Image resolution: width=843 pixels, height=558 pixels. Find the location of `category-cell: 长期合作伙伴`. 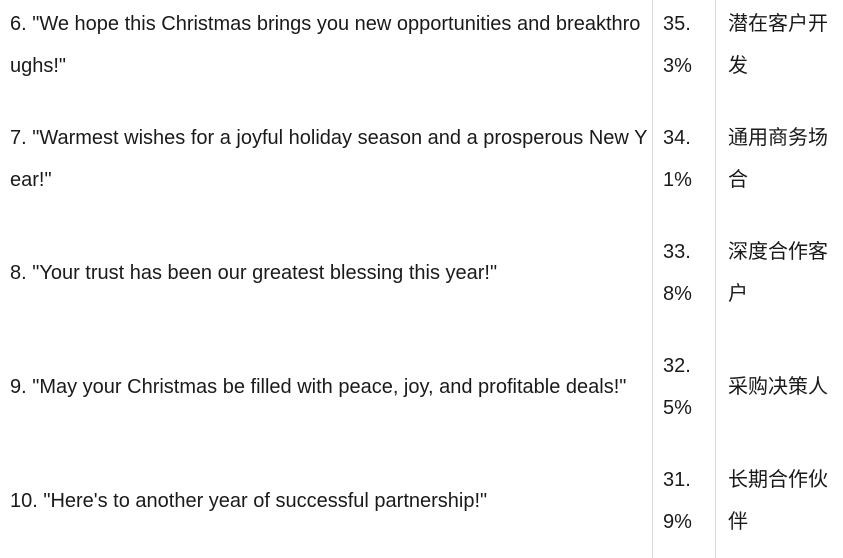

category-cell: 长期合作伙伴 is located at coordinates (779, 501).